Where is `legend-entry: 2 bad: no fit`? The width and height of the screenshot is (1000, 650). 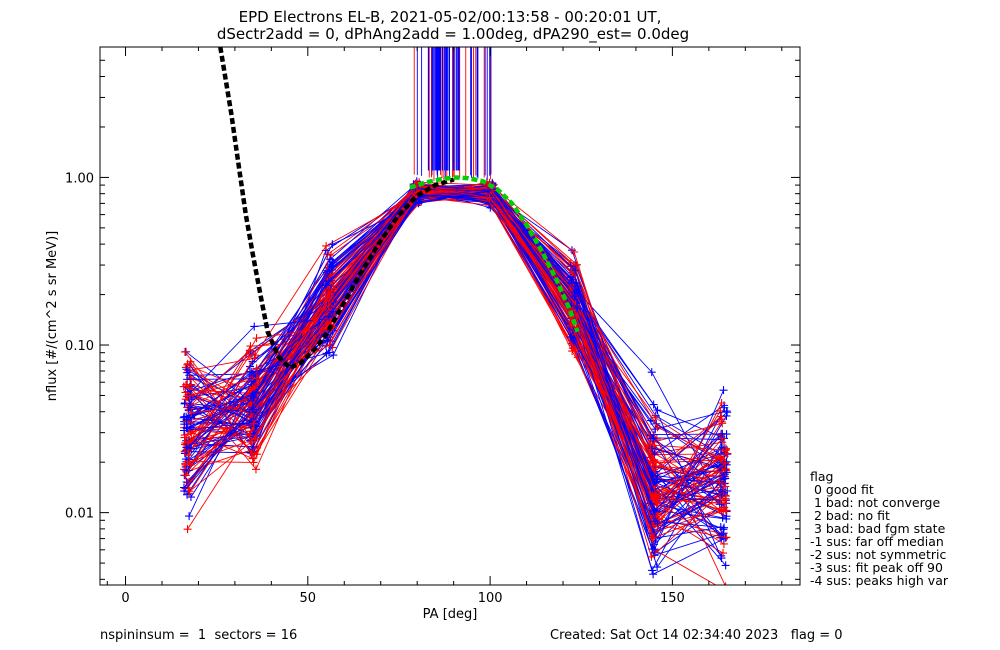
legend-entry: 2 bad: no fit is located at coordinates (850, 515).